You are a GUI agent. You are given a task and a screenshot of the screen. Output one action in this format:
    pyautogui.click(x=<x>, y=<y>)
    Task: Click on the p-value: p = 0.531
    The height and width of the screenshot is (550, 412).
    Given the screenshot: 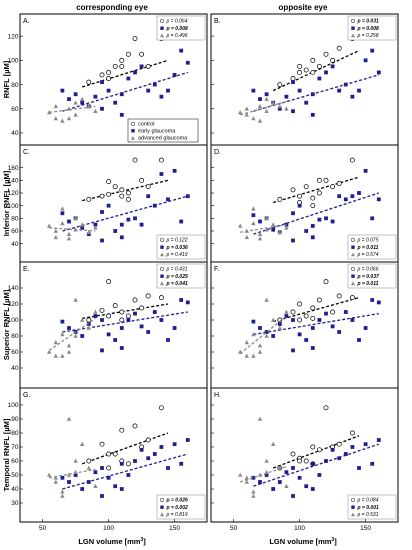 What is the action you would take?
    pyautogui.click(x=368, y=515)
    